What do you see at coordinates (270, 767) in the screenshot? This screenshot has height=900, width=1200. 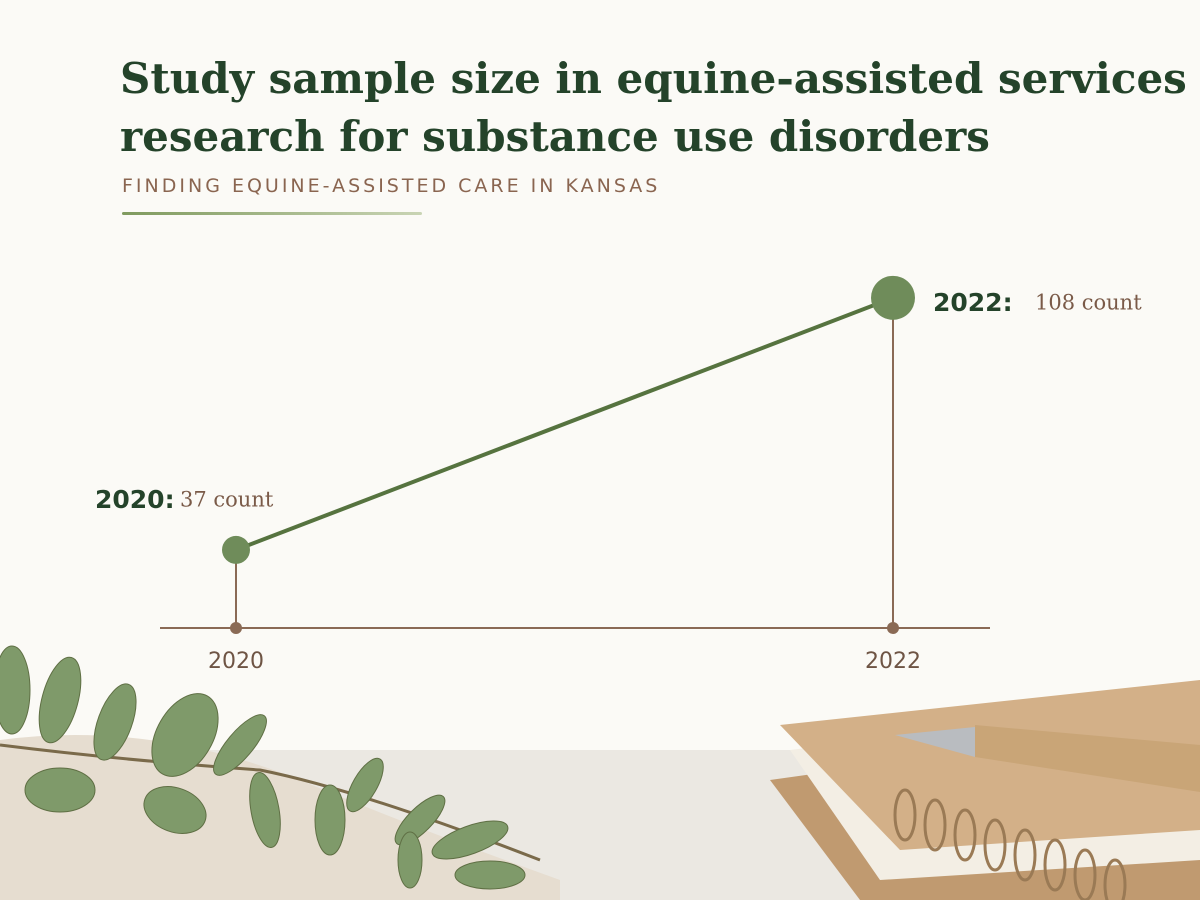 I see `eucalyptus` at bounding box center [270, 767].